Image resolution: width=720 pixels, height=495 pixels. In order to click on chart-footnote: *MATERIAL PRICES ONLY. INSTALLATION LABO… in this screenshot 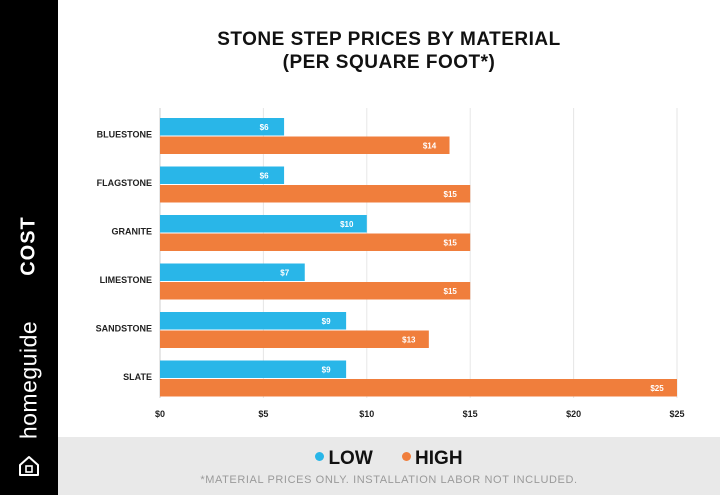, I will do `click(389, 480)`.